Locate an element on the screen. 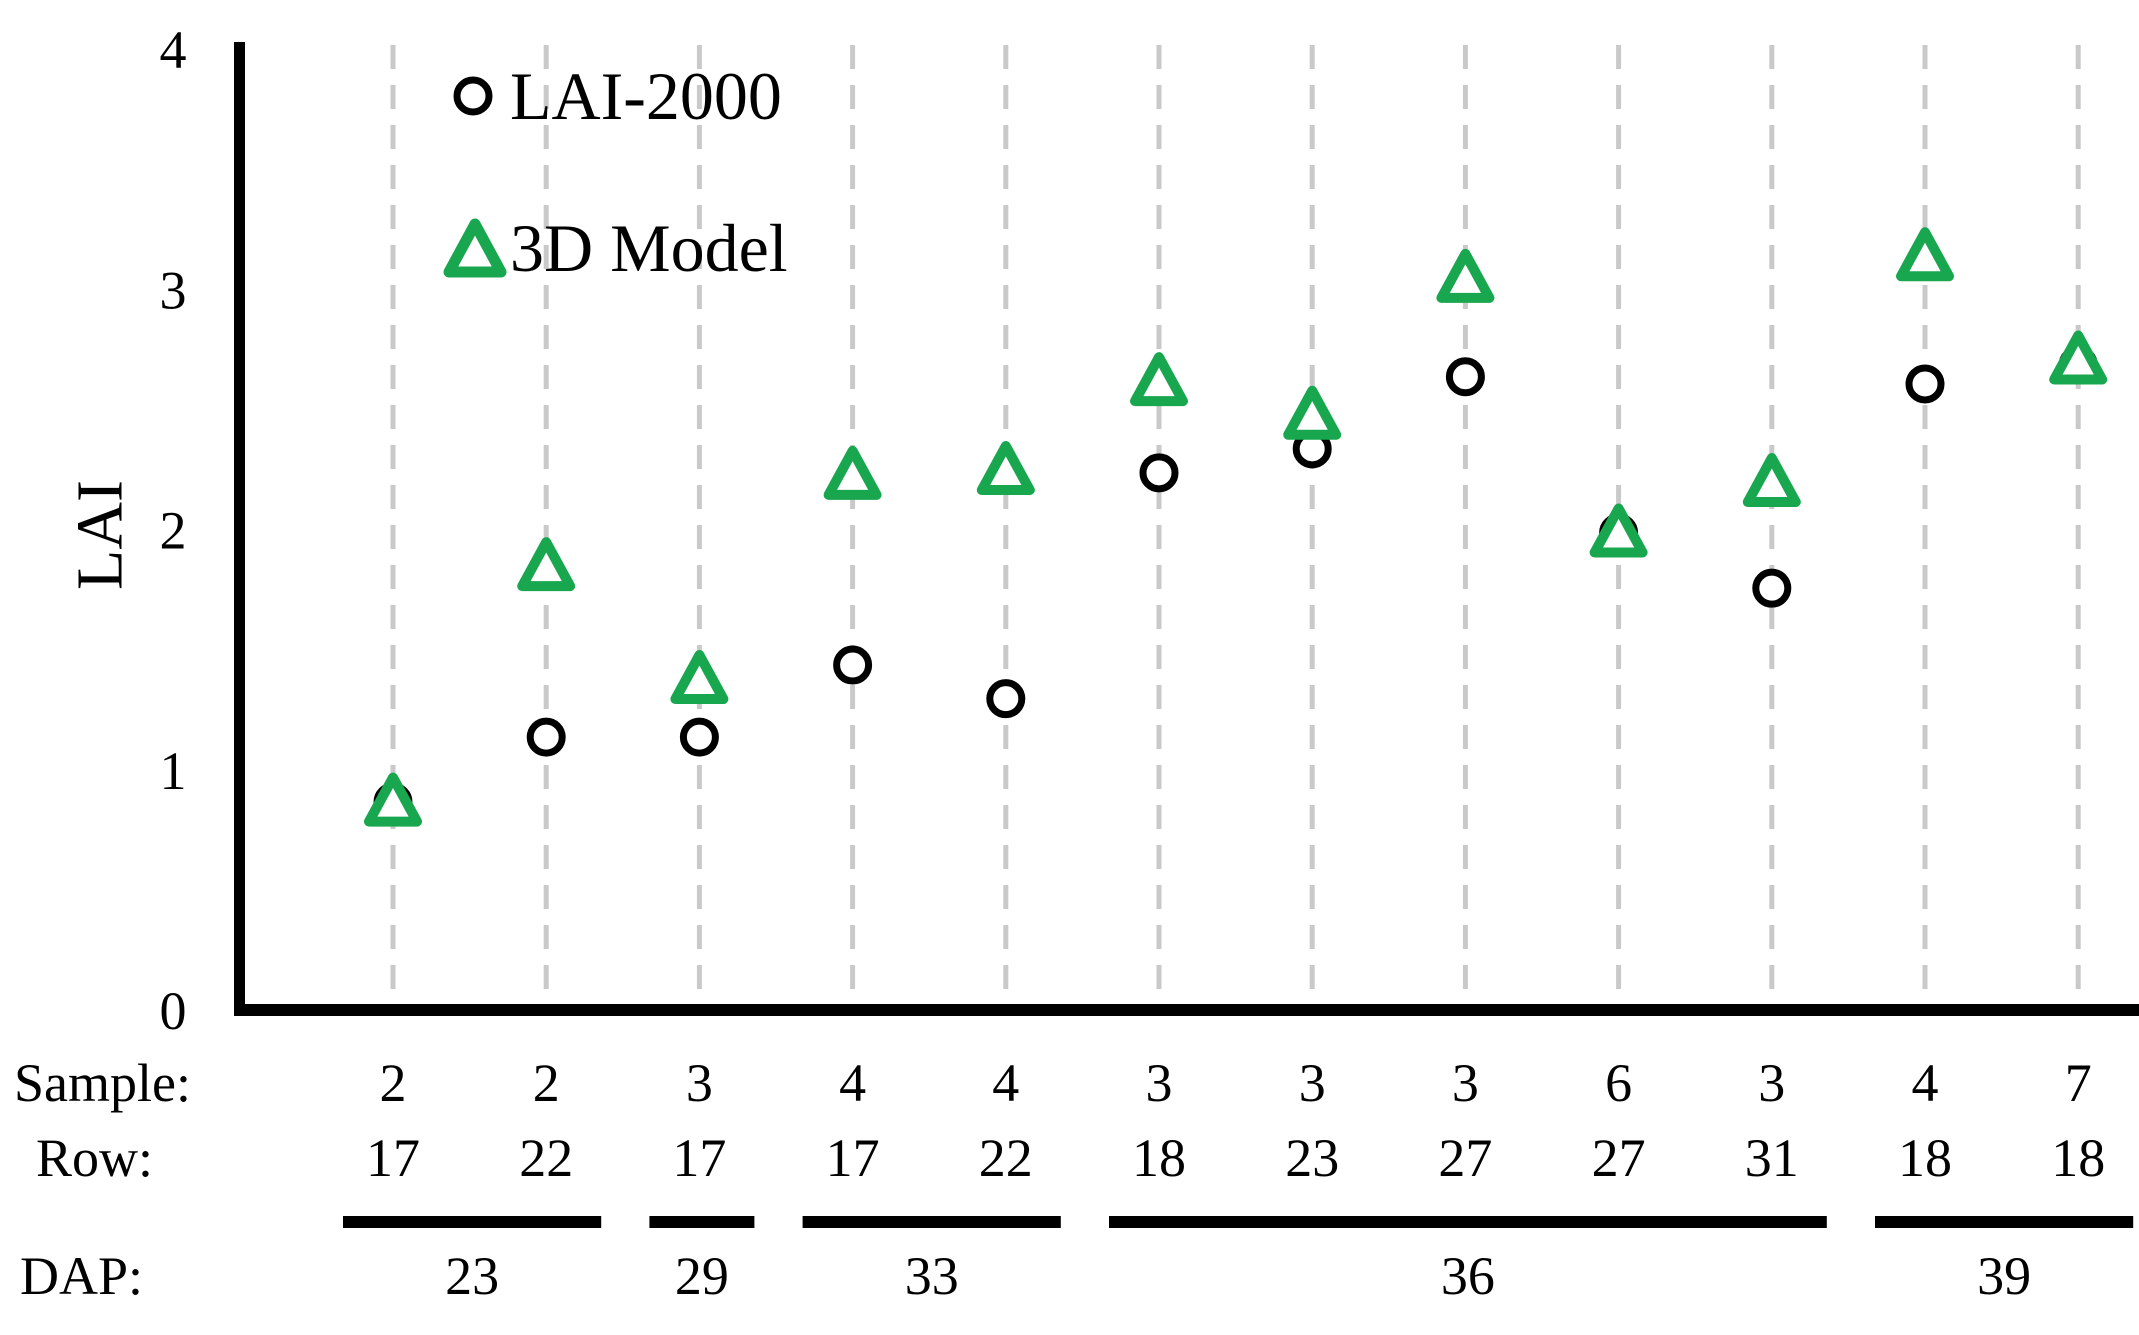 Image resolution: width=2139 pixels, height=1335 pixels. row-values-row: 17 22 17 17 22 18 23 27 27 31 18 18 is located at coordinates (1235, 1158).